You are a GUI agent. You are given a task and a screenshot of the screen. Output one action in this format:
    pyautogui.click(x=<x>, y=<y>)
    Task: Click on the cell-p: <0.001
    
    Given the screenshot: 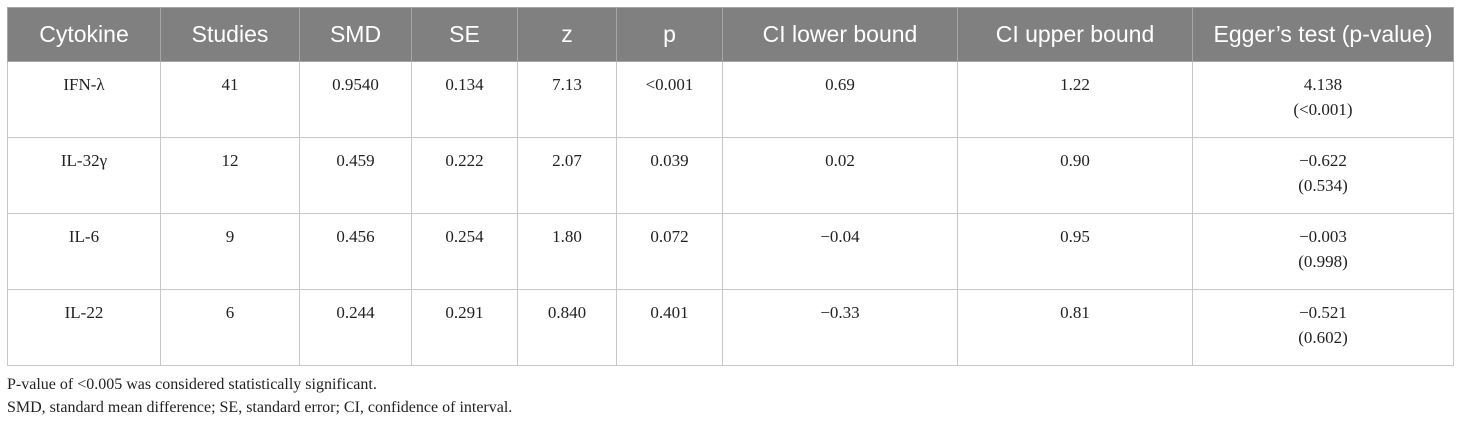 What is the action you would take?
    pyautogui.click(x=669, y=99)
    